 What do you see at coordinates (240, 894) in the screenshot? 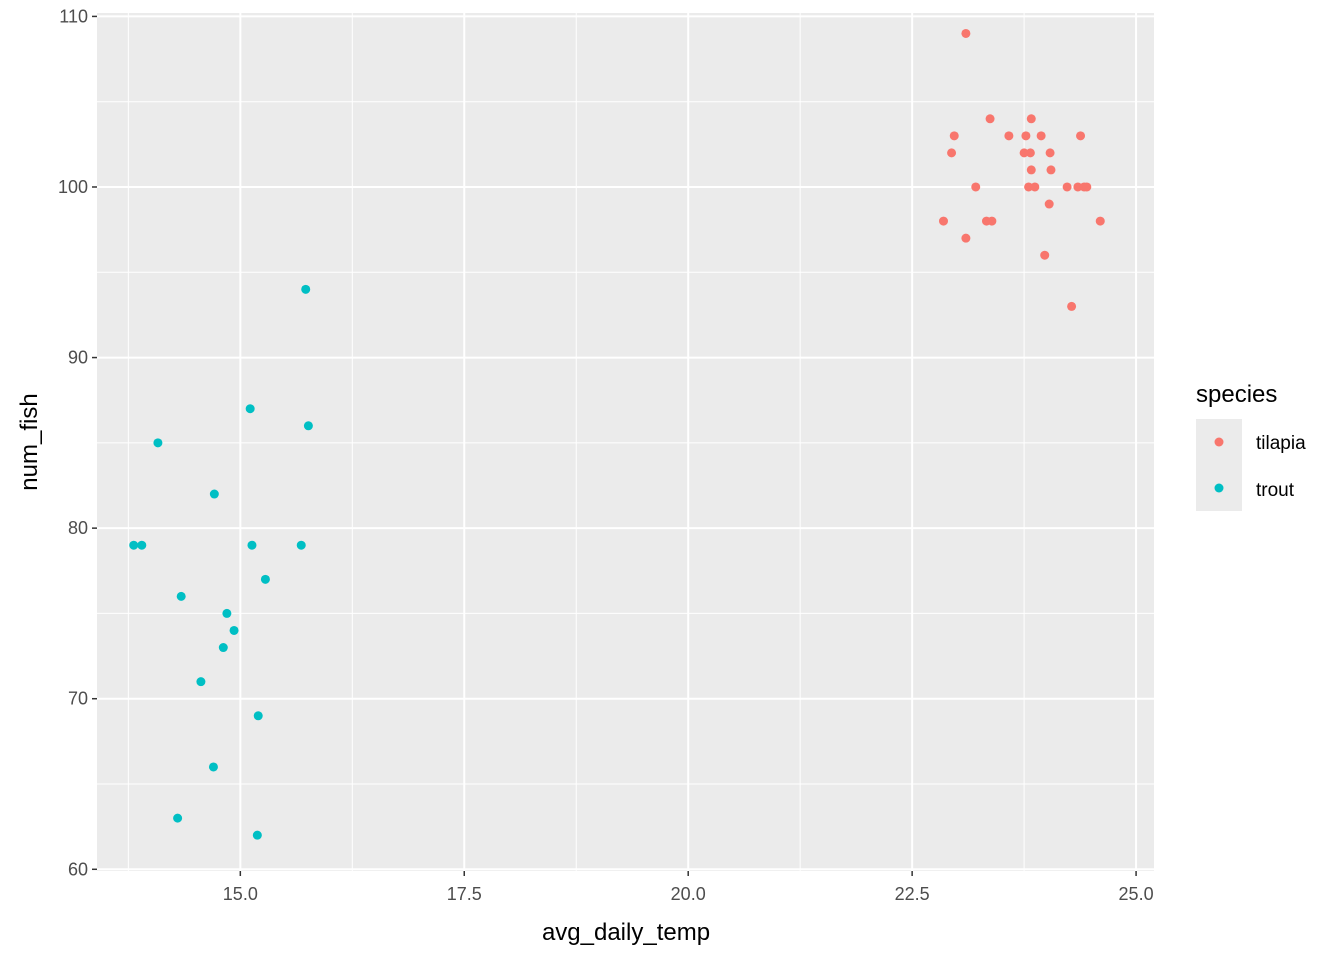
I see `x-tick-label: 15.0` at bounding box center [240, 894].